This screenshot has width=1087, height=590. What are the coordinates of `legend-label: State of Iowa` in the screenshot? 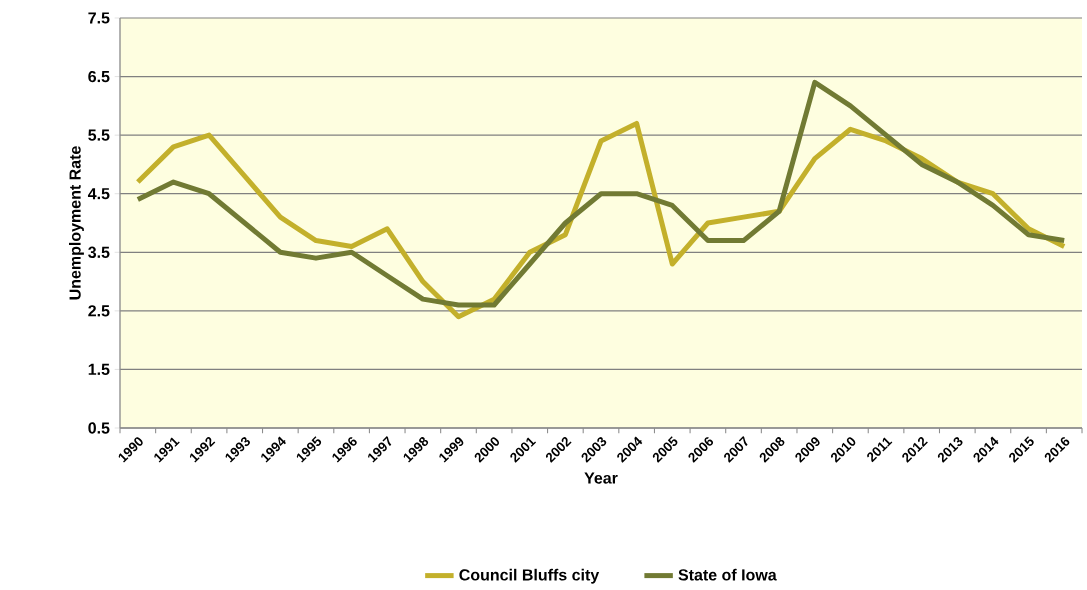 It's located at (727, 574).